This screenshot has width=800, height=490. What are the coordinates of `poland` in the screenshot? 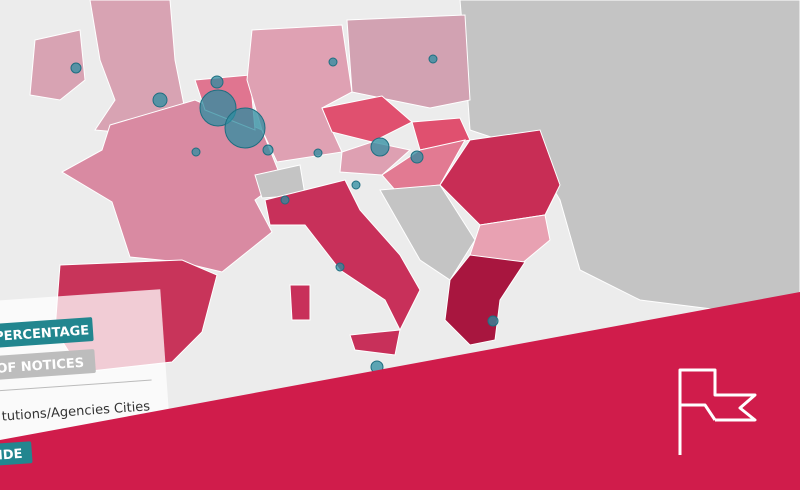 It's located at (408, 61).